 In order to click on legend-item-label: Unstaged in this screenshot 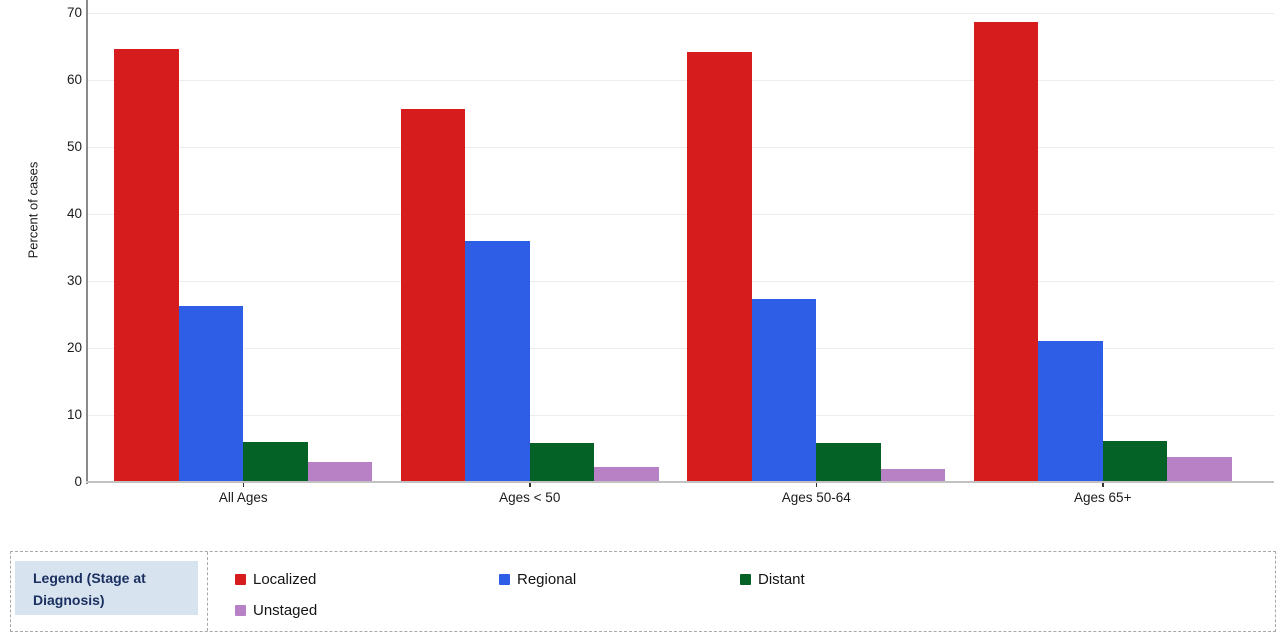, I will do `click(285, 610)`.